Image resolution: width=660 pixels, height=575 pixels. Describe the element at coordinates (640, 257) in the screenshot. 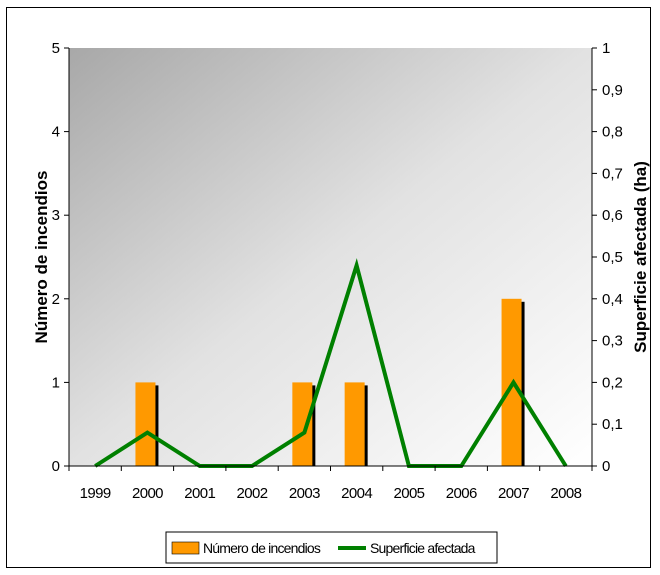

I see `y2-axis-title: Superficie afectada (ha)` at that location.